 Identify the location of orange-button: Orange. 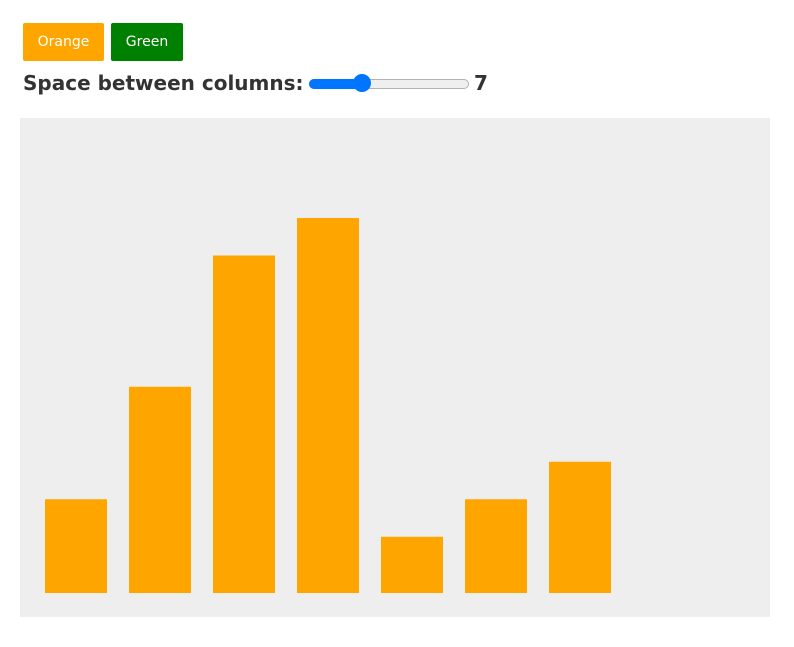
(63, 42).